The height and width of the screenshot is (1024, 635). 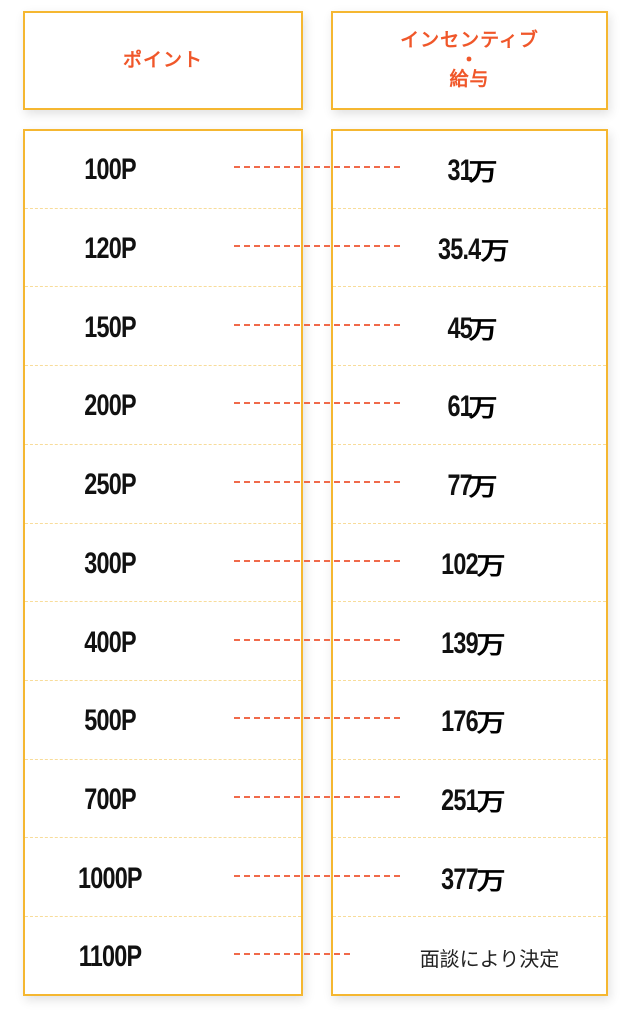 I want to click on incentive-row: 251万, so click(x=469, y=800).